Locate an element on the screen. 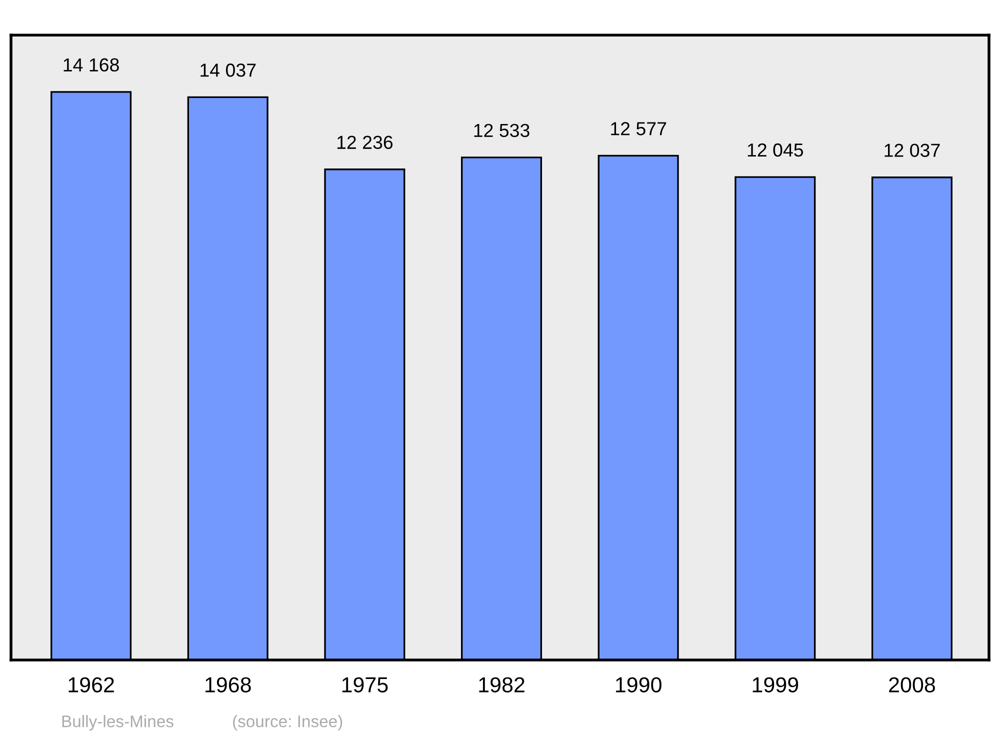 This screenshot has width=1000, height=747. x-tick-label: 1975 is located at coordinates (365, 684).